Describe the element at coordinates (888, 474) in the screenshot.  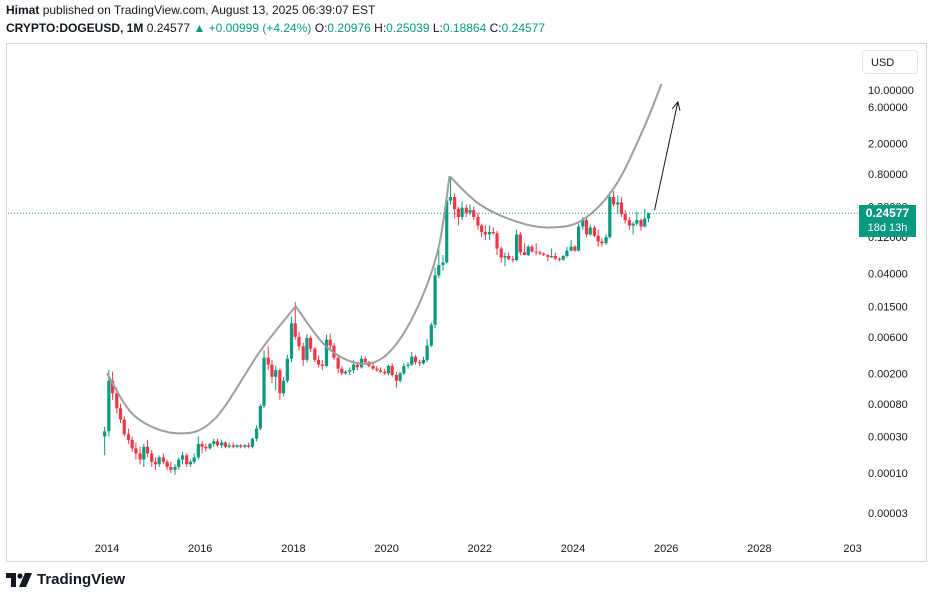
I see `y-tick-label: 0.00010` at that location.